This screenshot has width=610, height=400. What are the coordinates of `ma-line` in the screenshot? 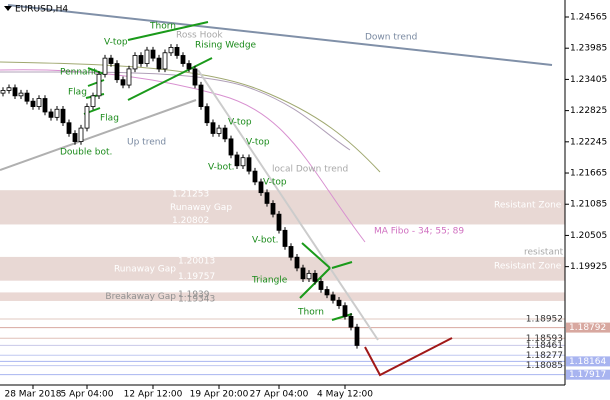 It's located at (175, 111).